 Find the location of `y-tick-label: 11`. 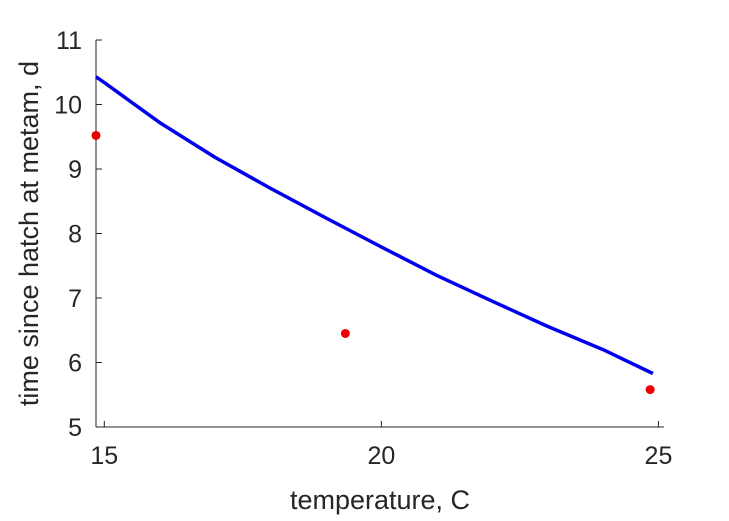

y-tick-label: 11 is located at coordinates (69, 41).